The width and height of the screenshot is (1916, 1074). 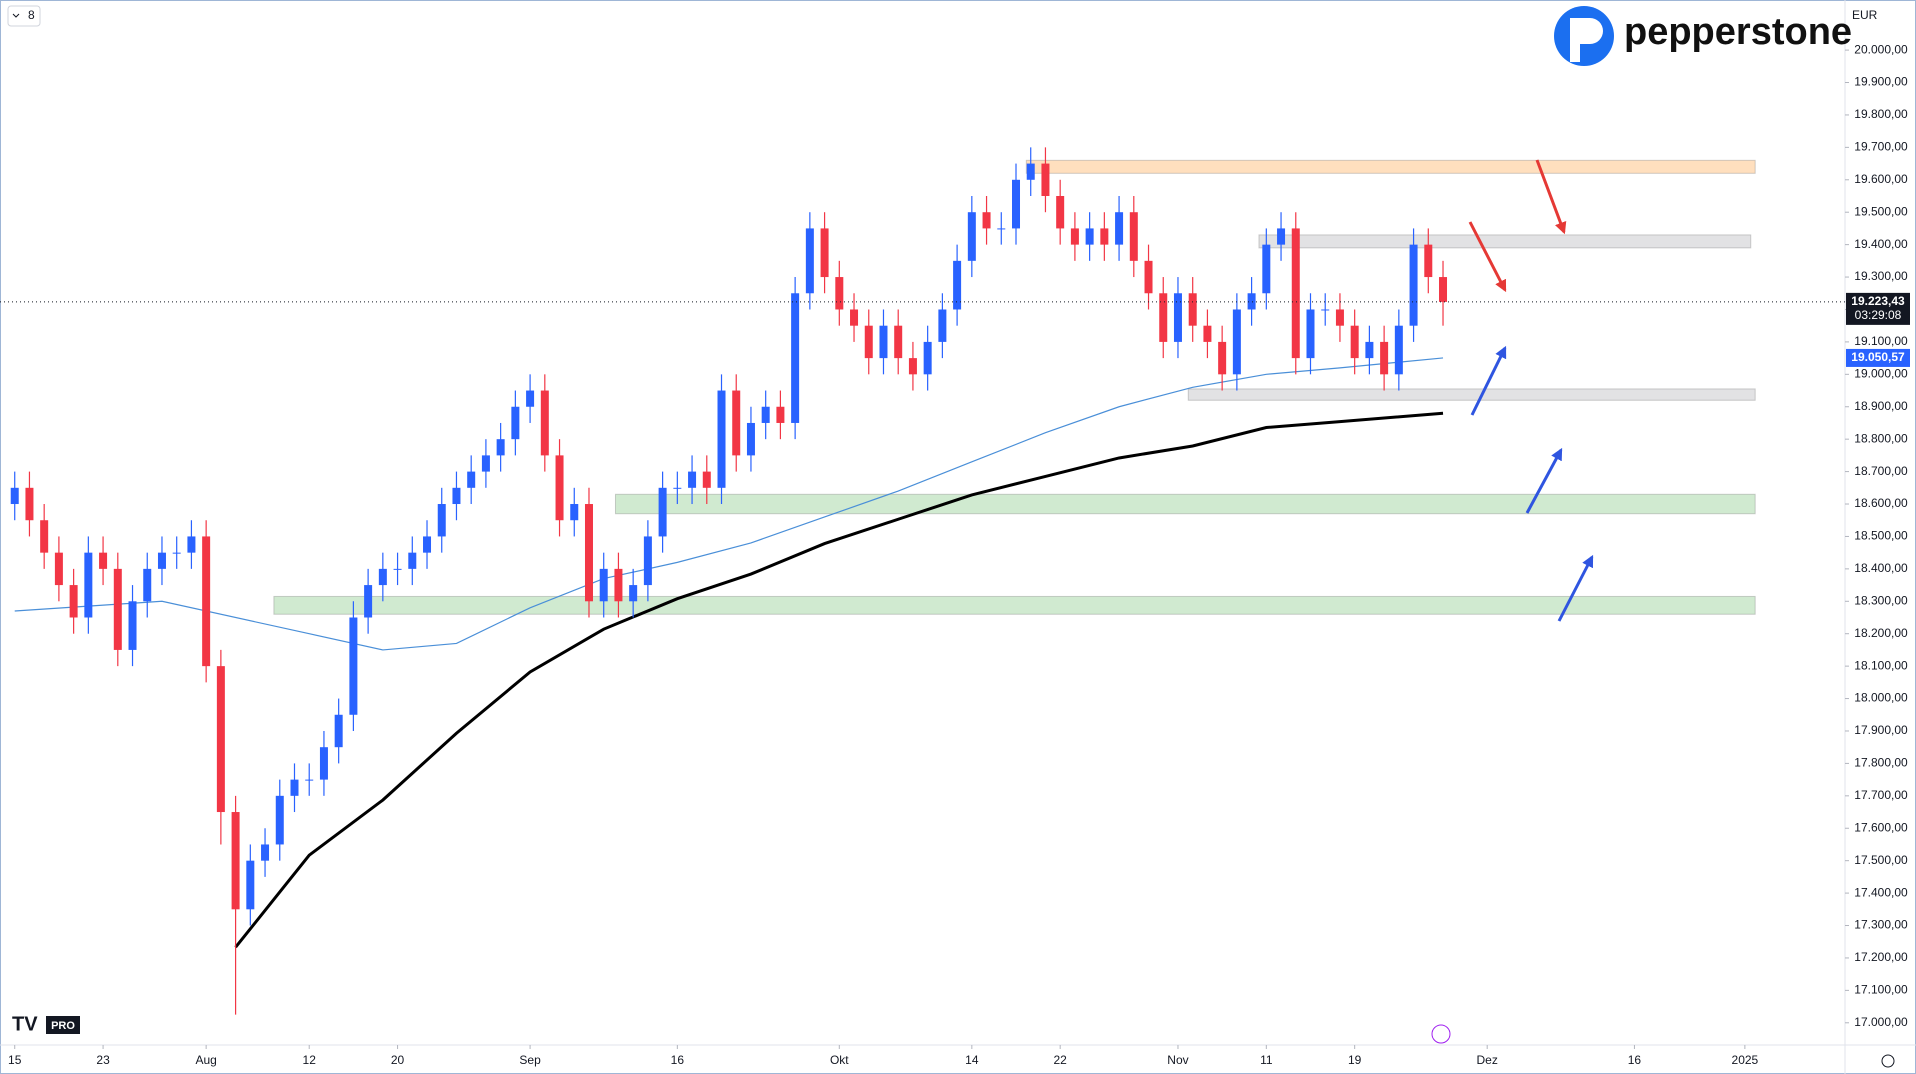 I want to click on interval-button, so click(x=24, y=16).